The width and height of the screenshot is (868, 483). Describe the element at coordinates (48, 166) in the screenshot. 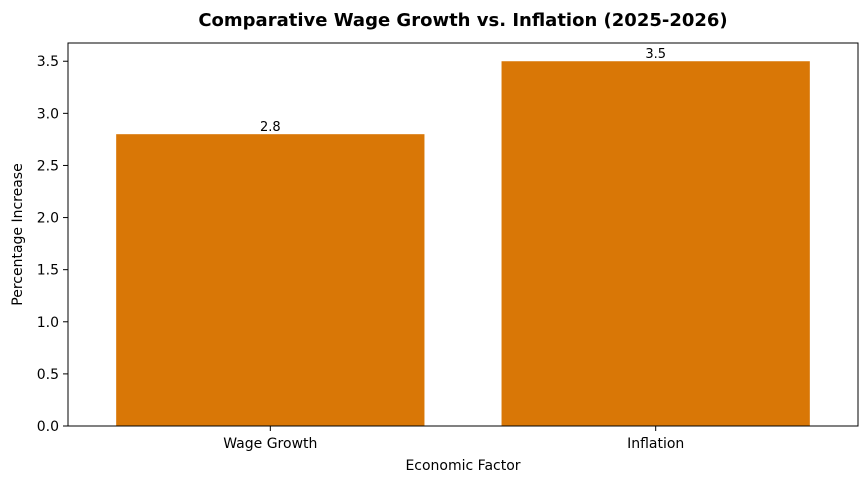

I see `y-tick-label: 2.5` at that location.